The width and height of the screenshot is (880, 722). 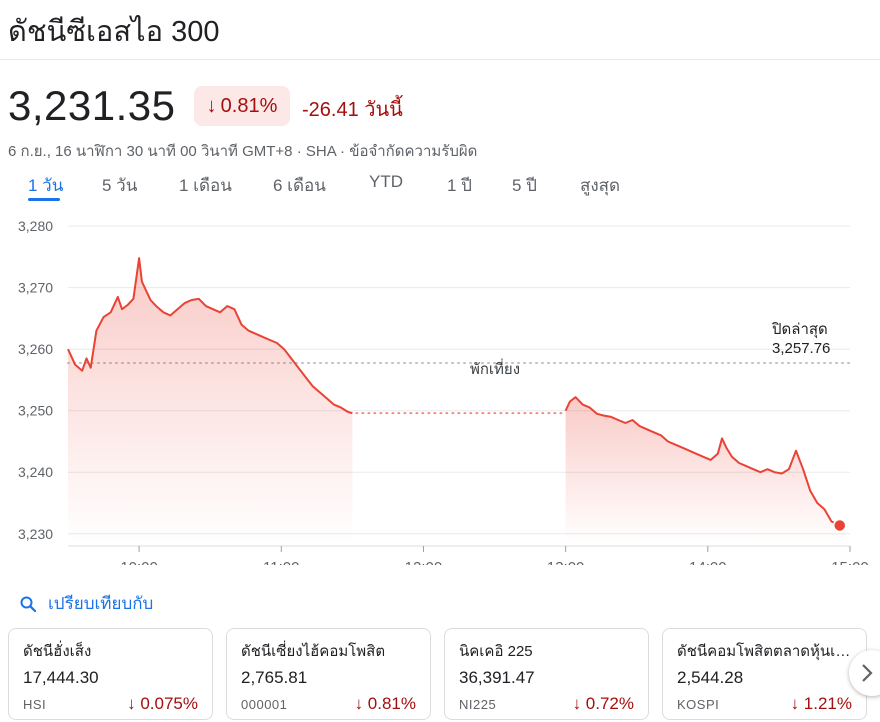 What do you see at coordinates (313, 651) in the screenshot?
I see `card-name: ดัชนีเซี่ยงไฮ้คอมโพสิต` at bounding box center [313, 651].